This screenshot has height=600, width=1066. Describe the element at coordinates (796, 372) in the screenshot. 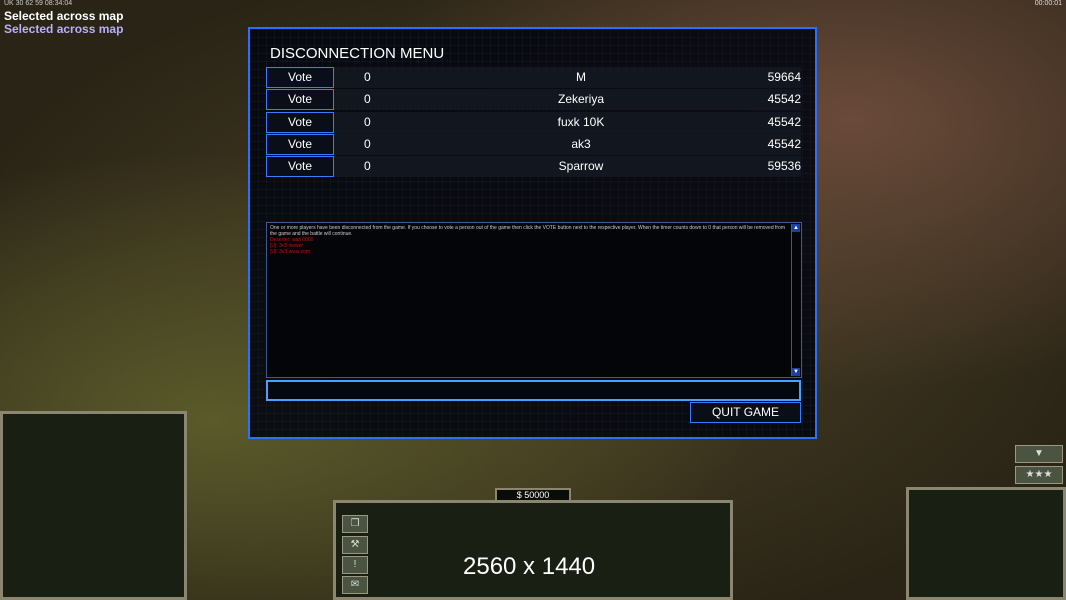

I see `scroll-down-icon: ▼` at that location.